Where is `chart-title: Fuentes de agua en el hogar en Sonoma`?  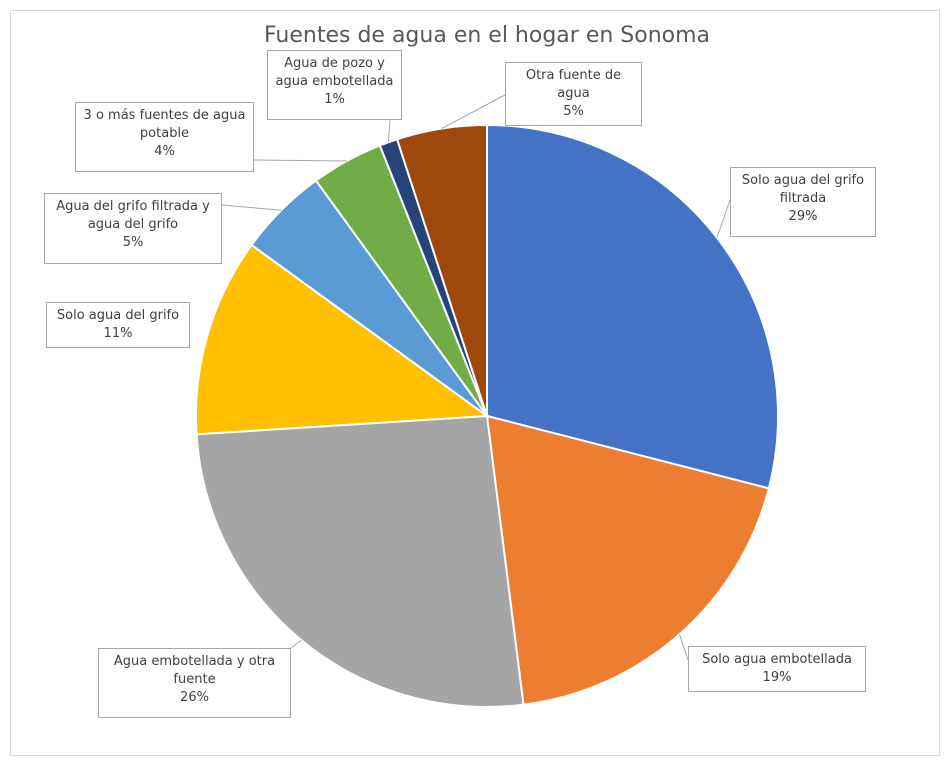
chart-title: Fuentes de agua en el hogar en Sonoma is located at coordinates (487, 35).